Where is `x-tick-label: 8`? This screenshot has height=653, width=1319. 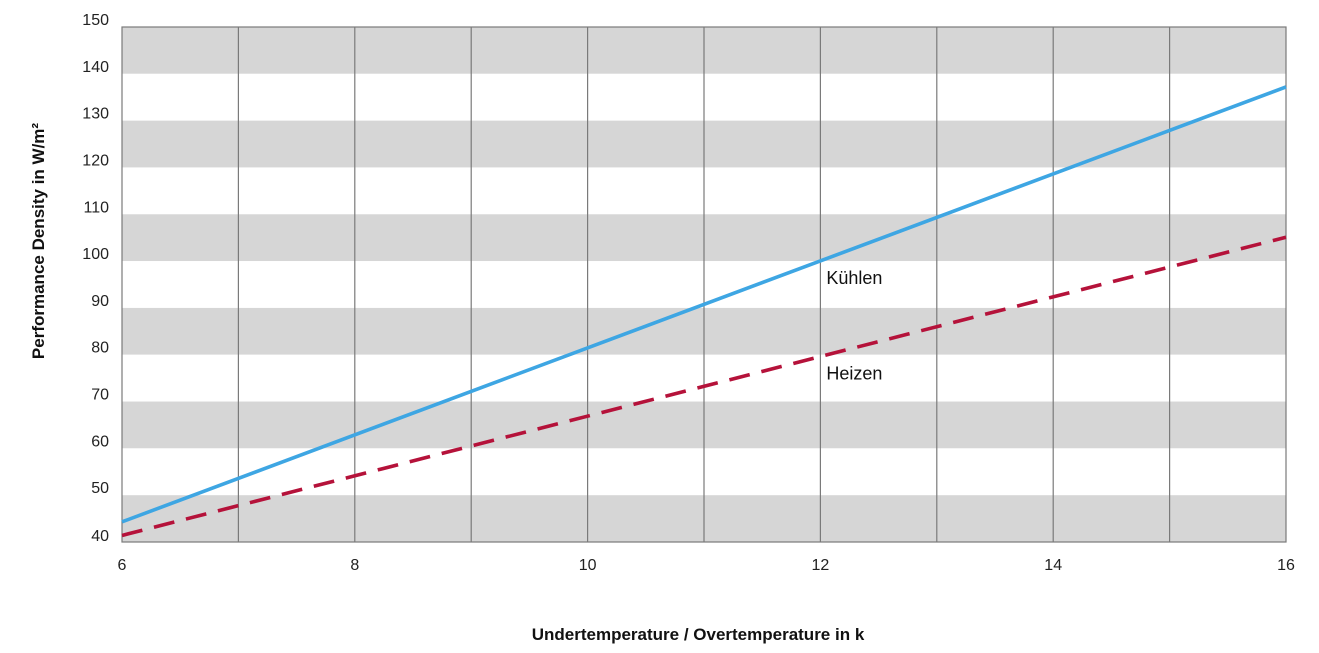 x-tick-label: 8 is located at coordinates (354, 565).